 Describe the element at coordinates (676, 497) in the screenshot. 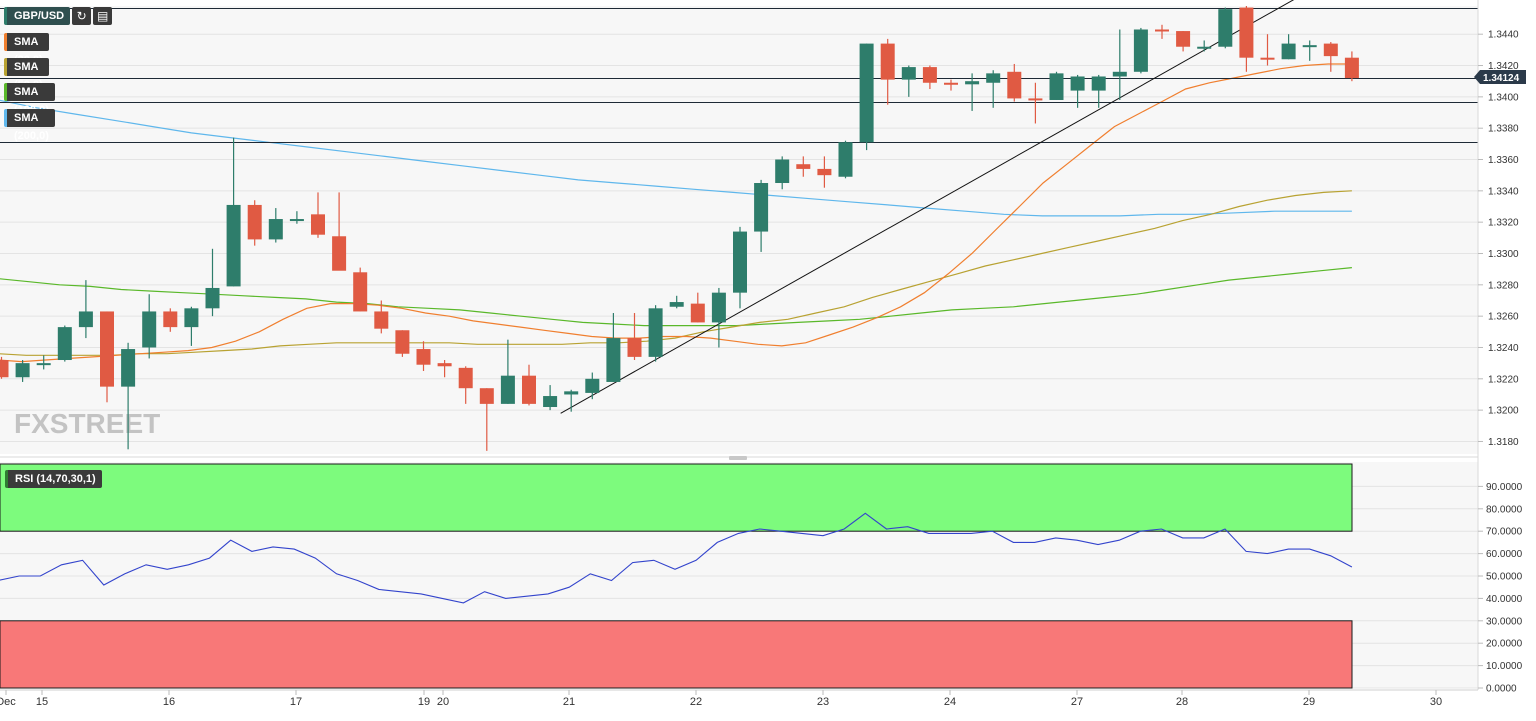

I see `rsi-overbought-zone` at that location.